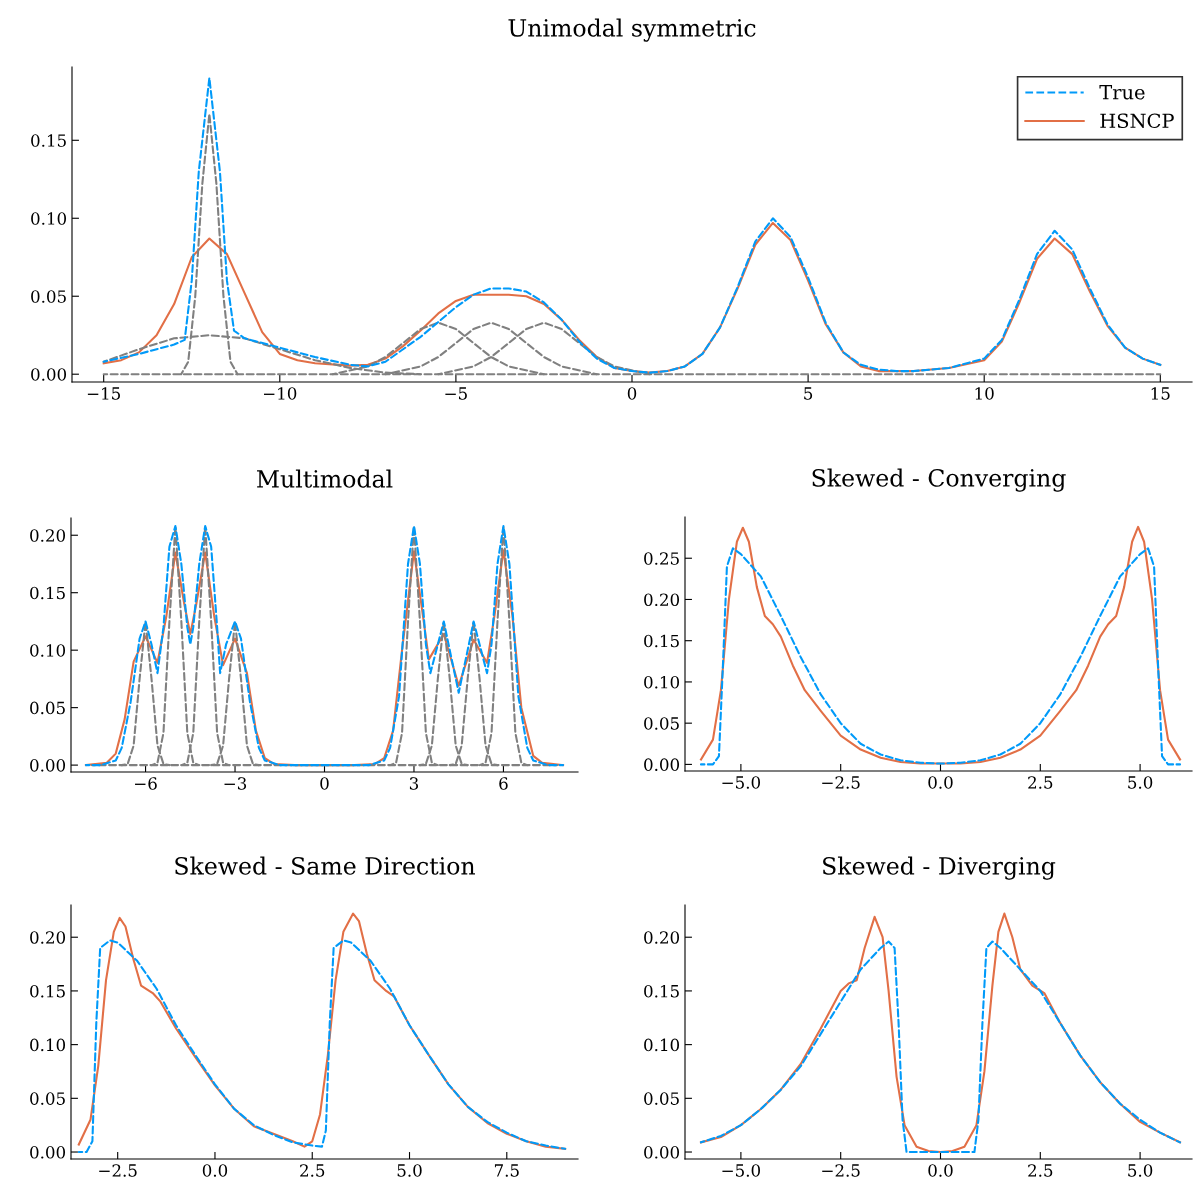 The width and height of the screenshot is (1194, 1201). I want to click on x-tick-label: 5, so click(808, 393).